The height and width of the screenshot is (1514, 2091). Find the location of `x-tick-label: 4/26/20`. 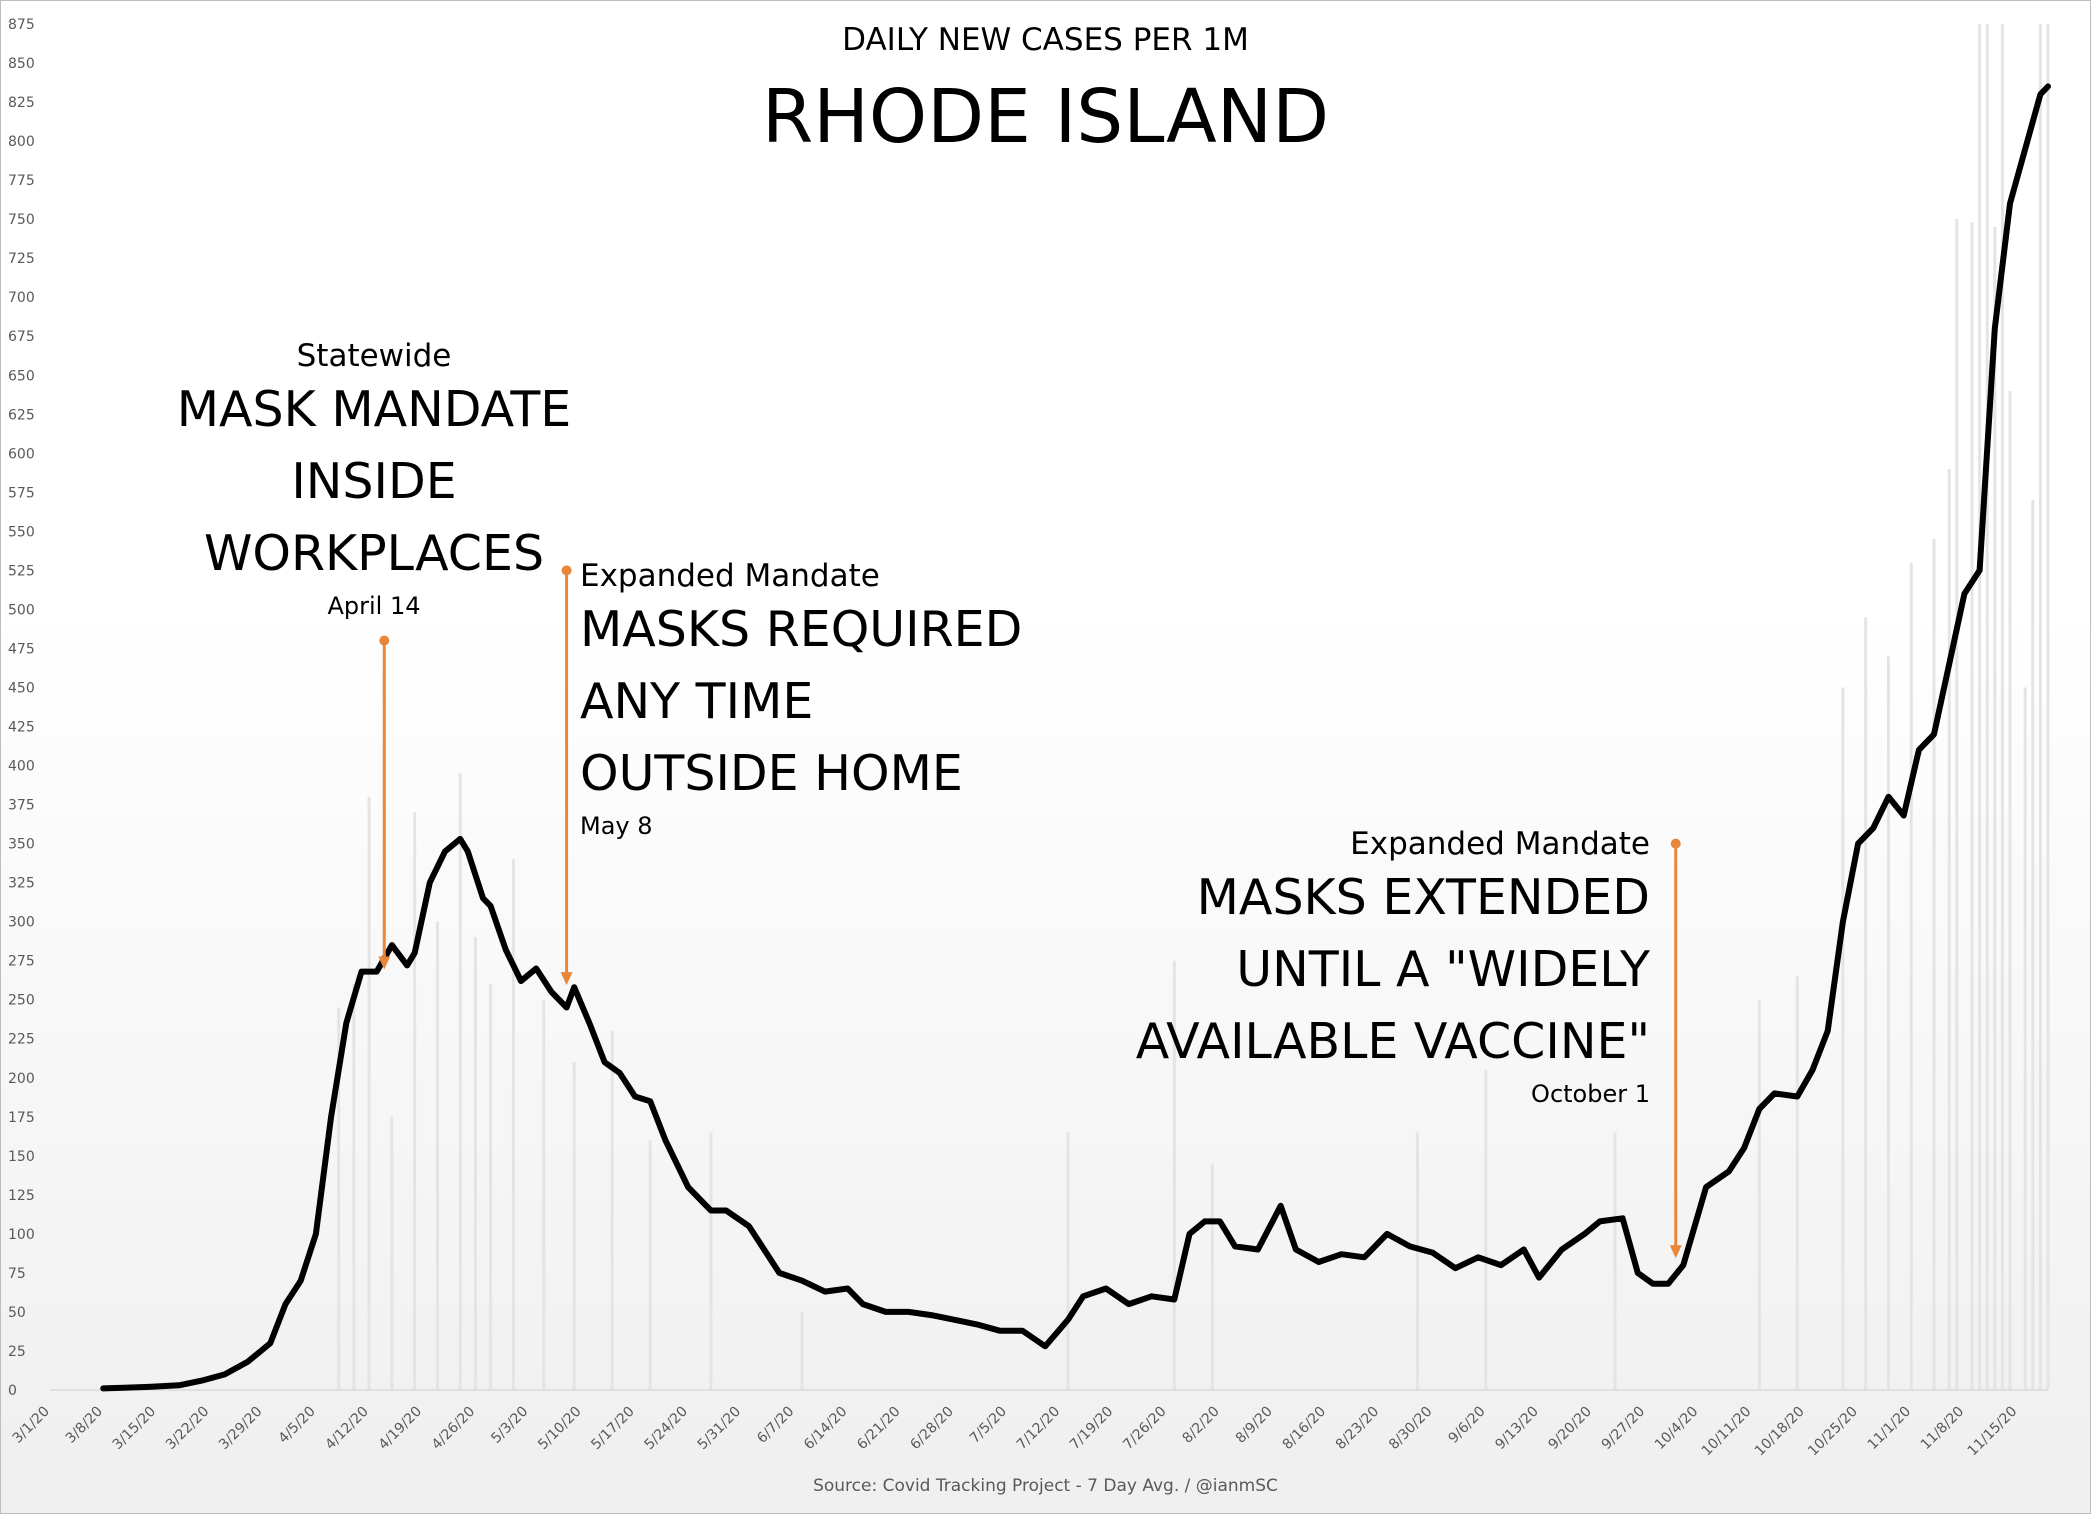

x-tick-label: 4/26/20 is located at coordinates (453, 1428).